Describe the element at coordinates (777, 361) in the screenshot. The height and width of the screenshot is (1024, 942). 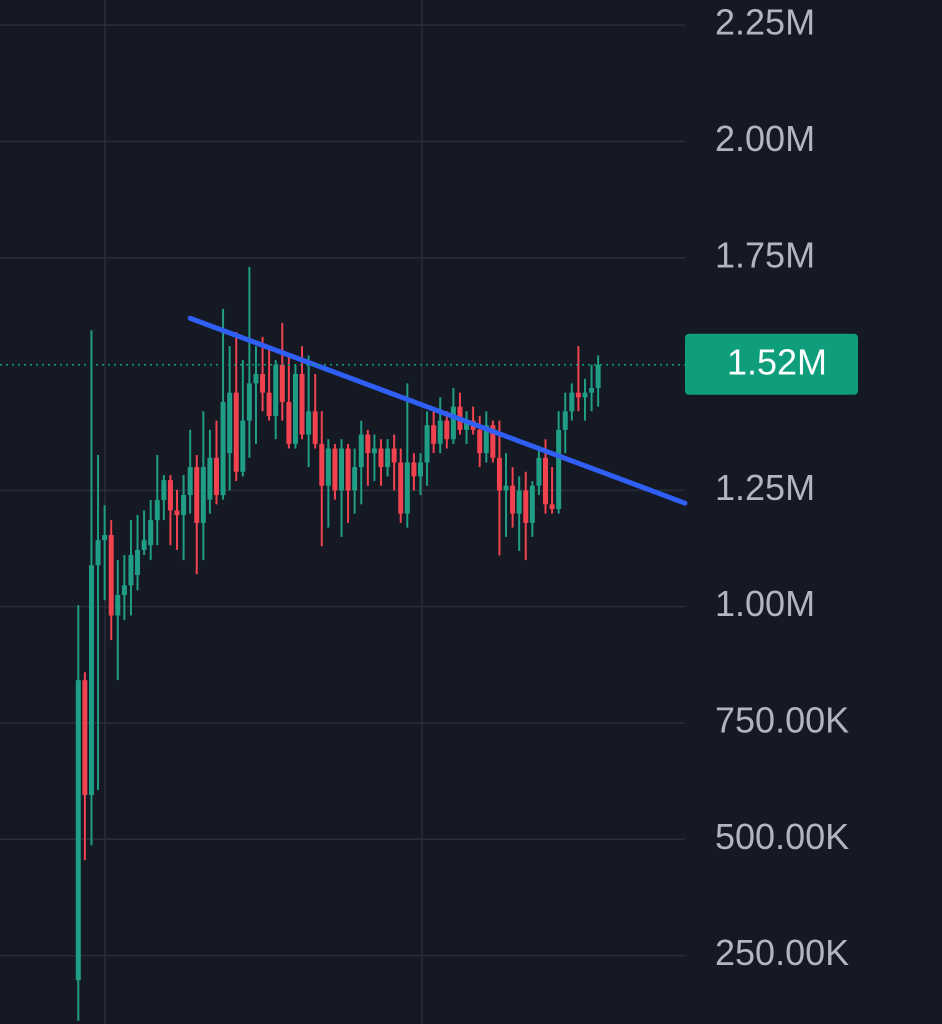
I see `last-price-label: 1.52M` at that location.